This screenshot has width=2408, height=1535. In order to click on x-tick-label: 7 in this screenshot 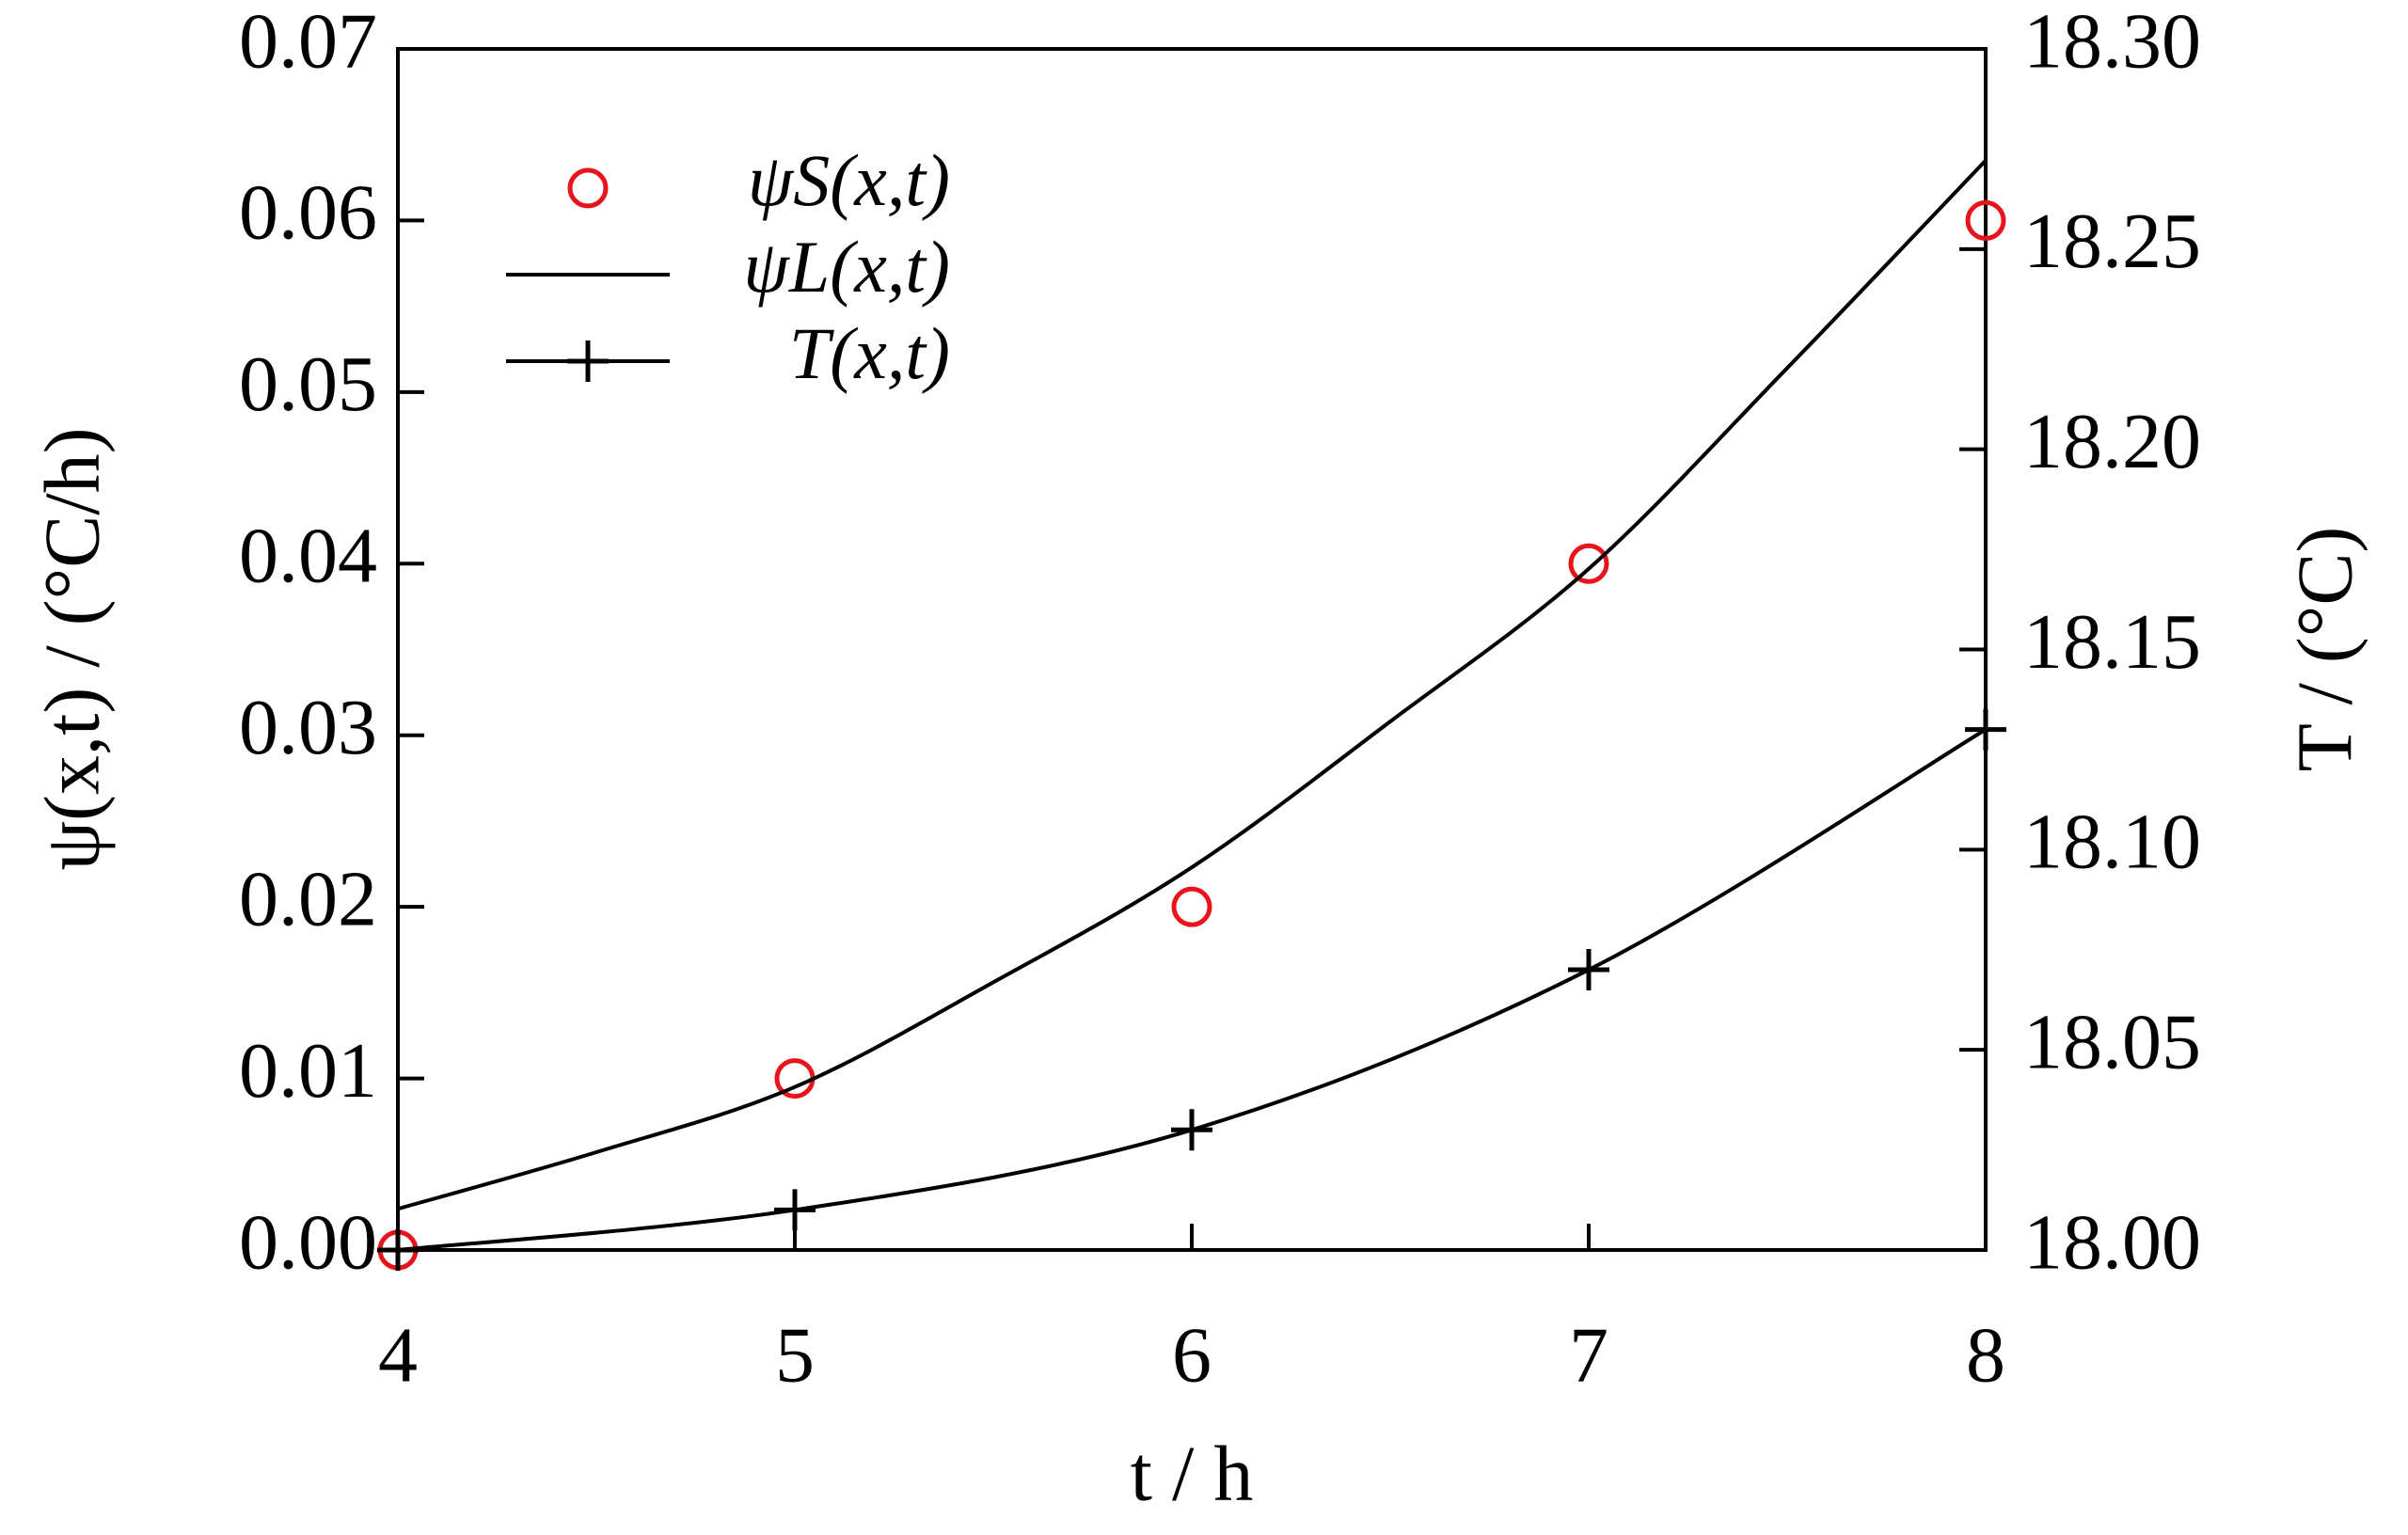, I will do `click(1589, 1355)`.